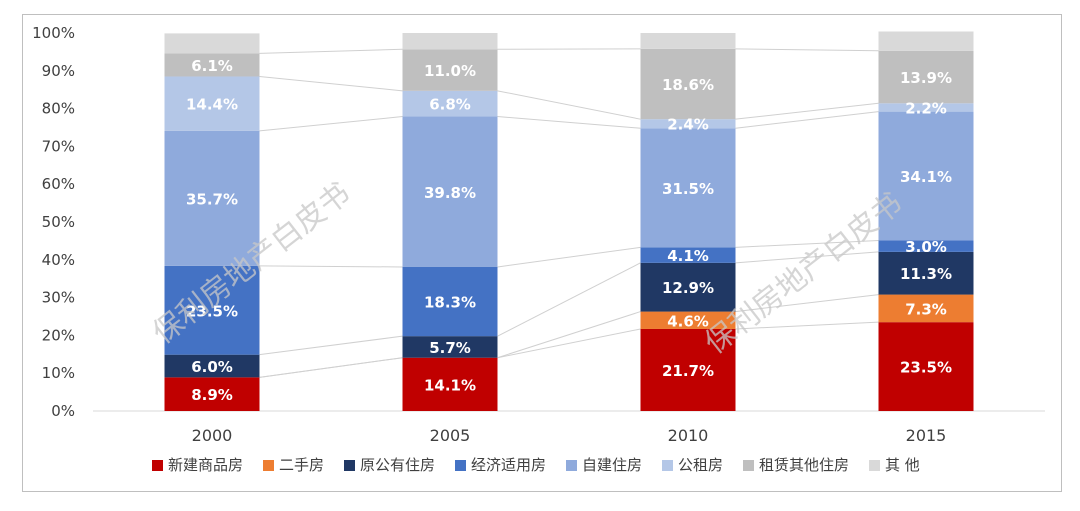 This screenshot has height=511, width=1080. What do you see at coordinates (700, 465) in the screenshot?
I see `legend-item-label: 公租房` at bounding box center [700, 465].